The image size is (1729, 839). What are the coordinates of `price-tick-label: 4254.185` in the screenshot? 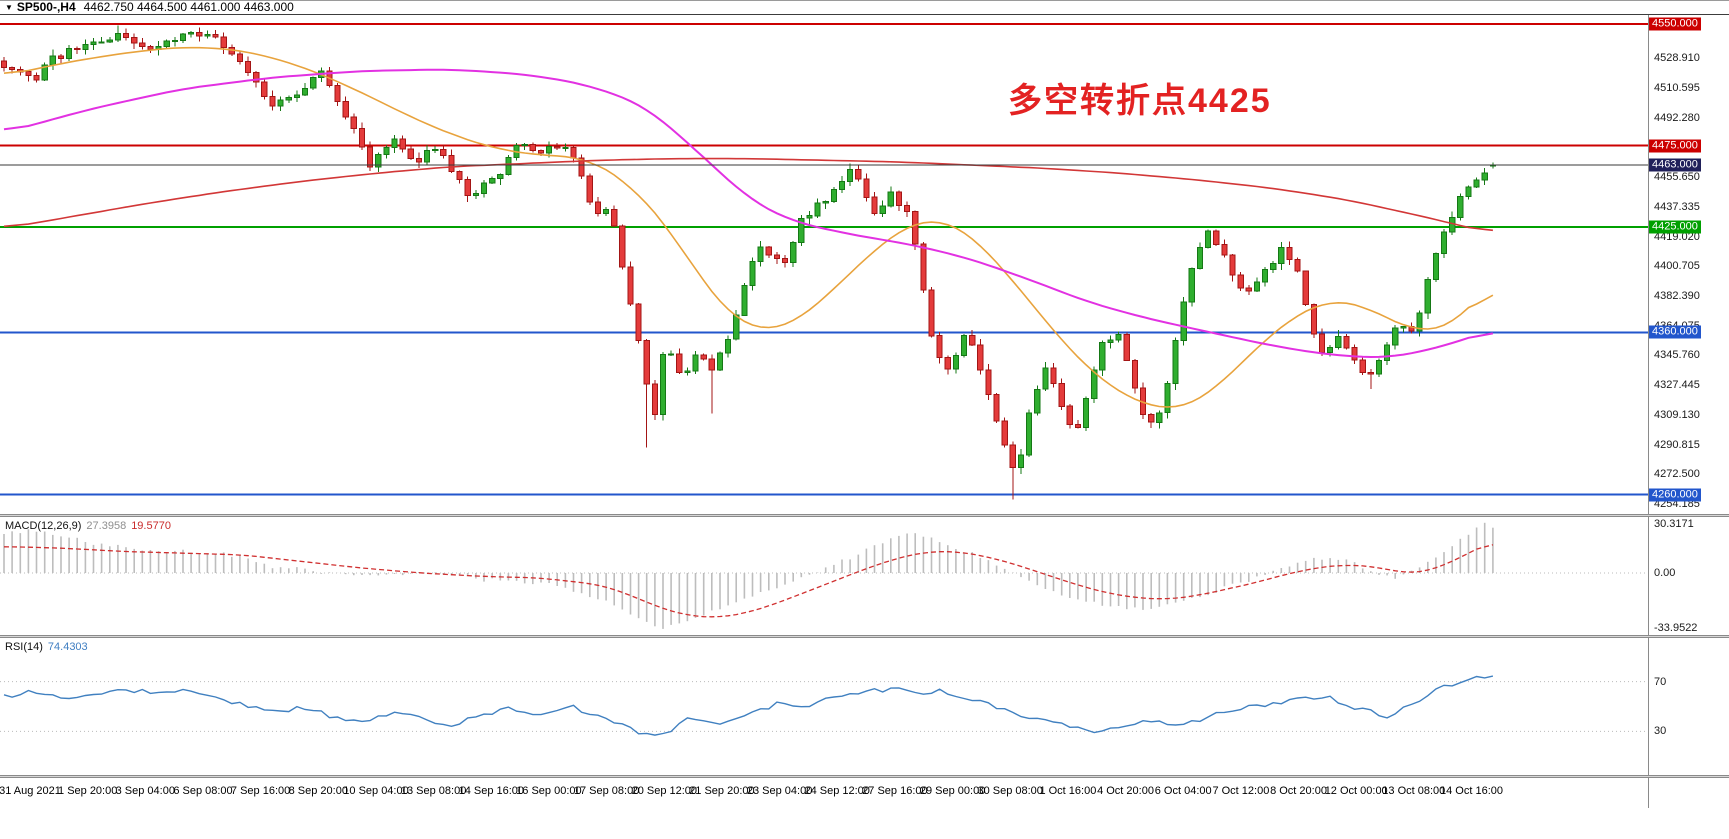 It's located at (1677, 504).